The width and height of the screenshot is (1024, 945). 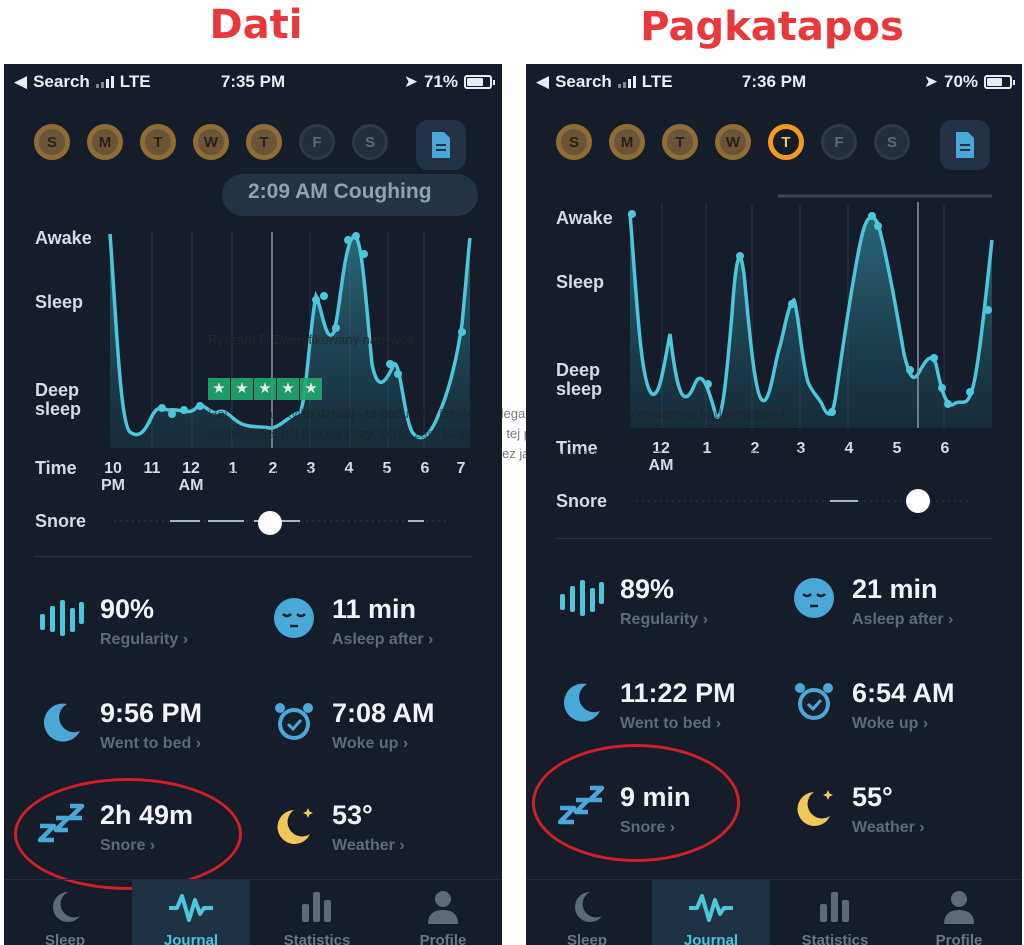 I want to click on snore-value: 9 min, so click(x=655, y=797).